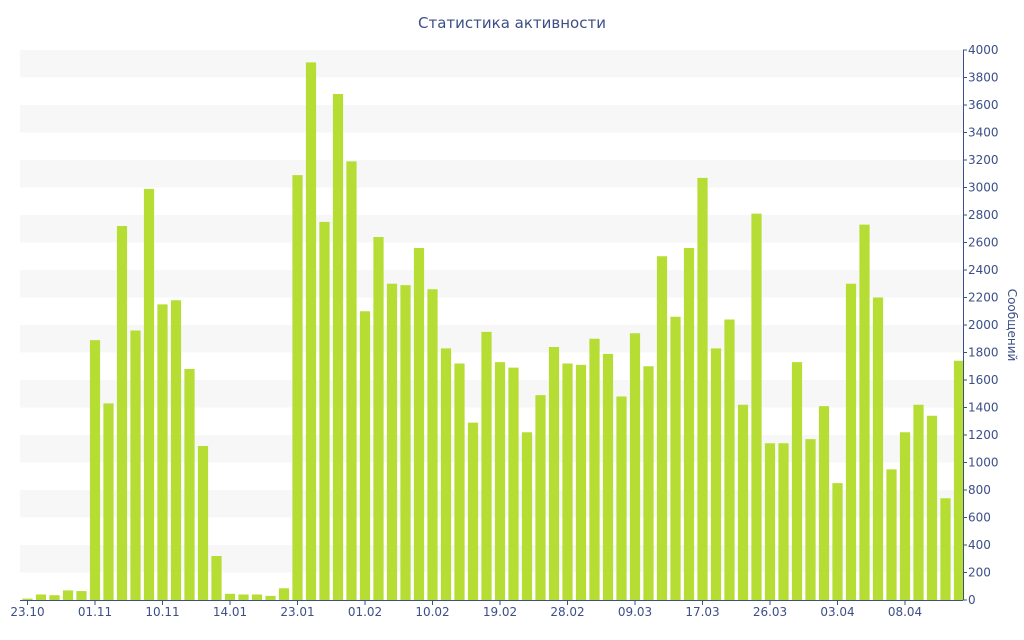  I want to click on chart-title: Статистика активности, so click(512, 23).